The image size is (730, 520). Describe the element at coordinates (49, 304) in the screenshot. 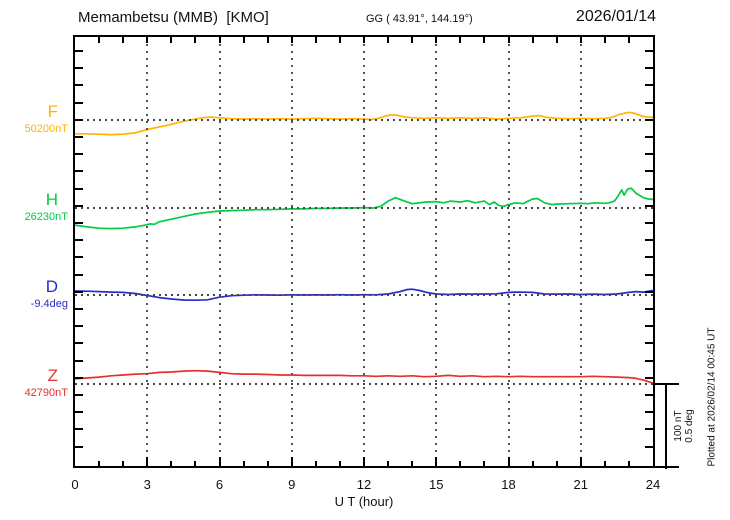

I see `channel-baseline-value-D: -9.4deg` at that location.